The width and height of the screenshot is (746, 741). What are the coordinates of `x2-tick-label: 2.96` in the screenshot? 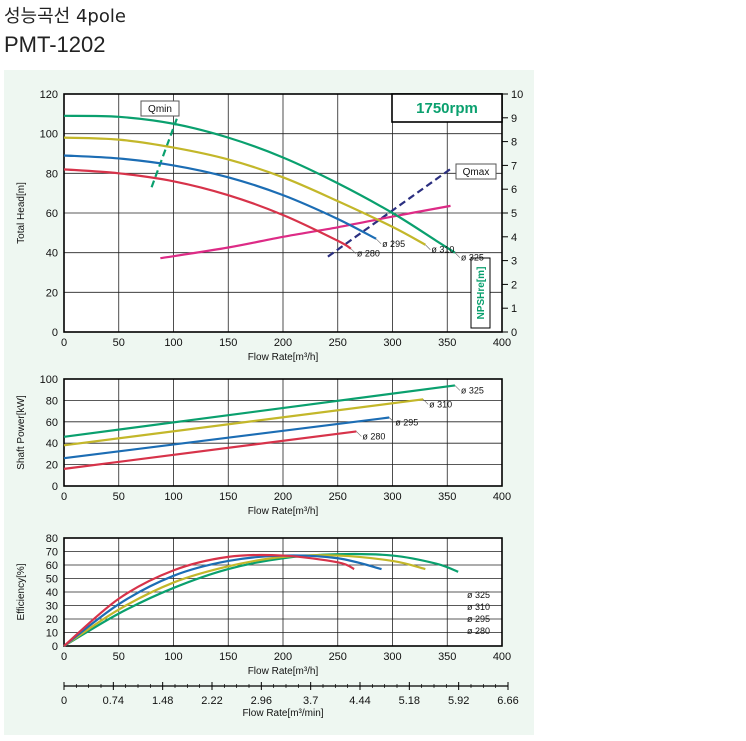 It's located at (261, 701).